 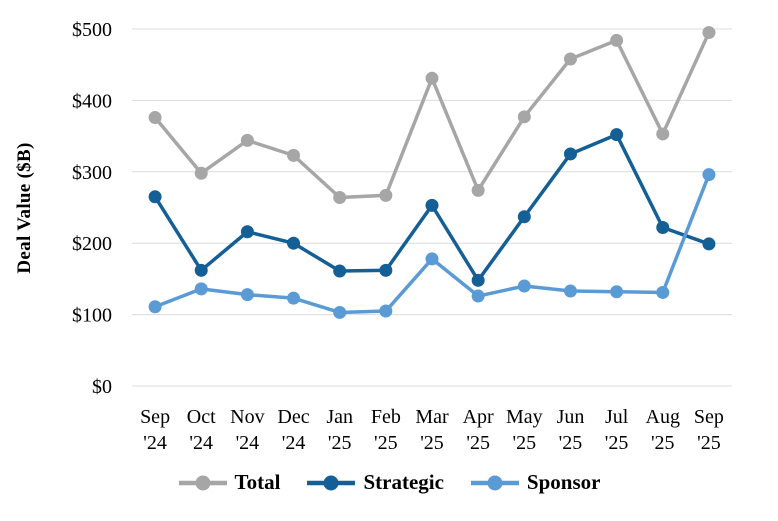 What do you see at coordinates (663, 417) in the screenshot?
I see `x-tick-month: Aug` at bounding box center [663, 417].